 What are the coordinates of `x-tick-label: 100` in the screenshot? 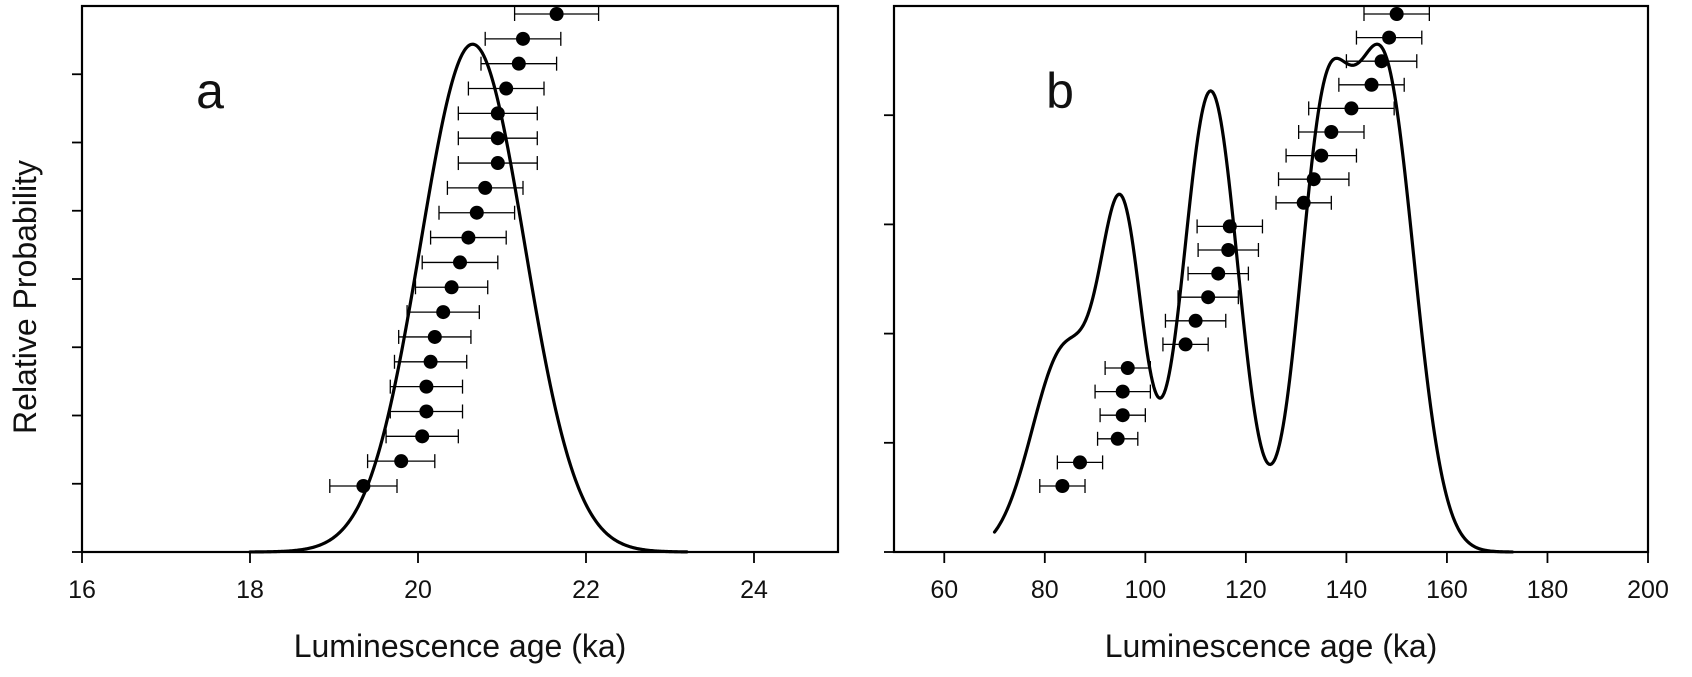 It's located at (1145, 590).